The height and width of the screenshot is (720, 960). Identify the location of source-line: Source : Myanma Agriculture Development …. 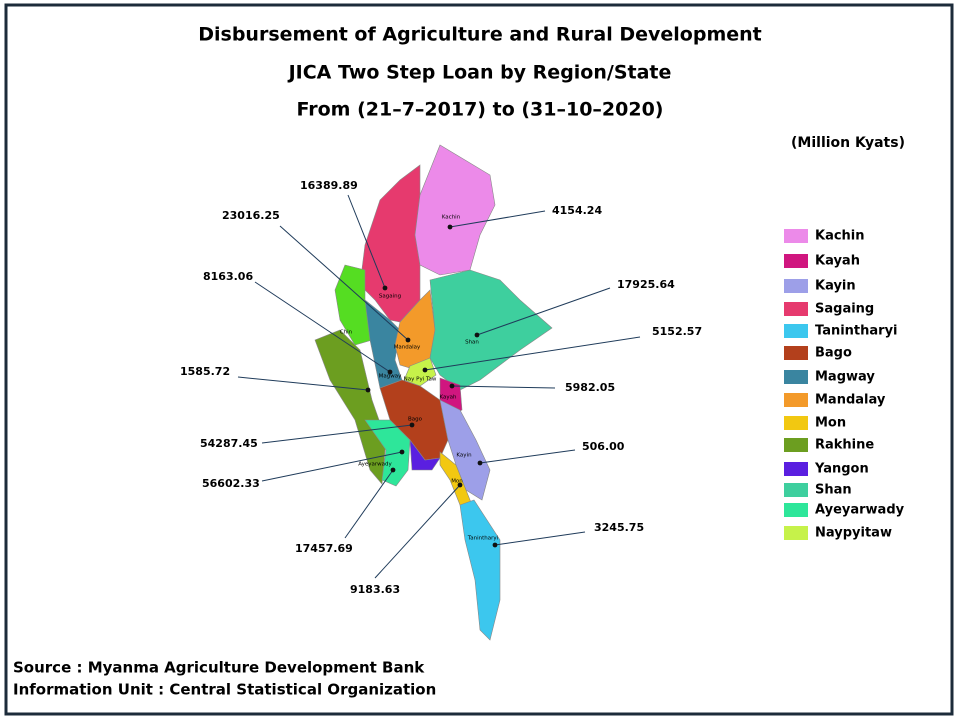
(219, 668).